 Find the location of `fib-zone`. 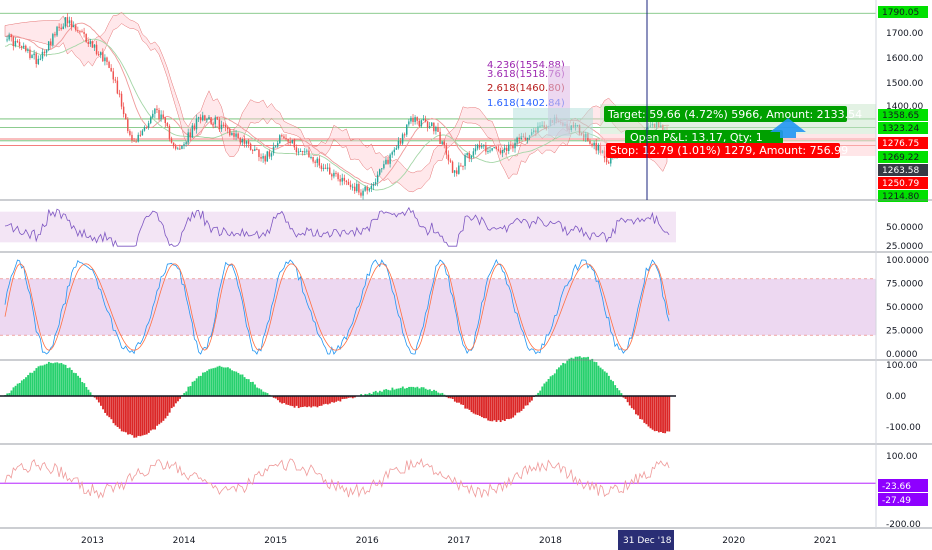

fib-zone is located at coordinates (553, 123).